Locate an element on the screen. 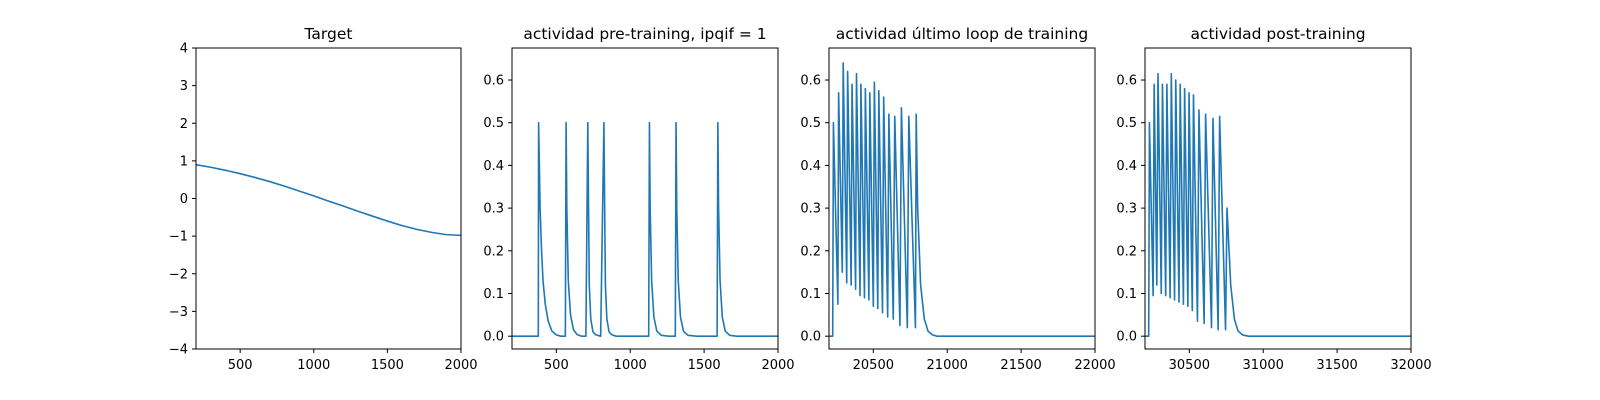 Image resolution: width=1600 pixels, height=400 pixels. y-tick-label: 2 is located at coordinates (184, 124).